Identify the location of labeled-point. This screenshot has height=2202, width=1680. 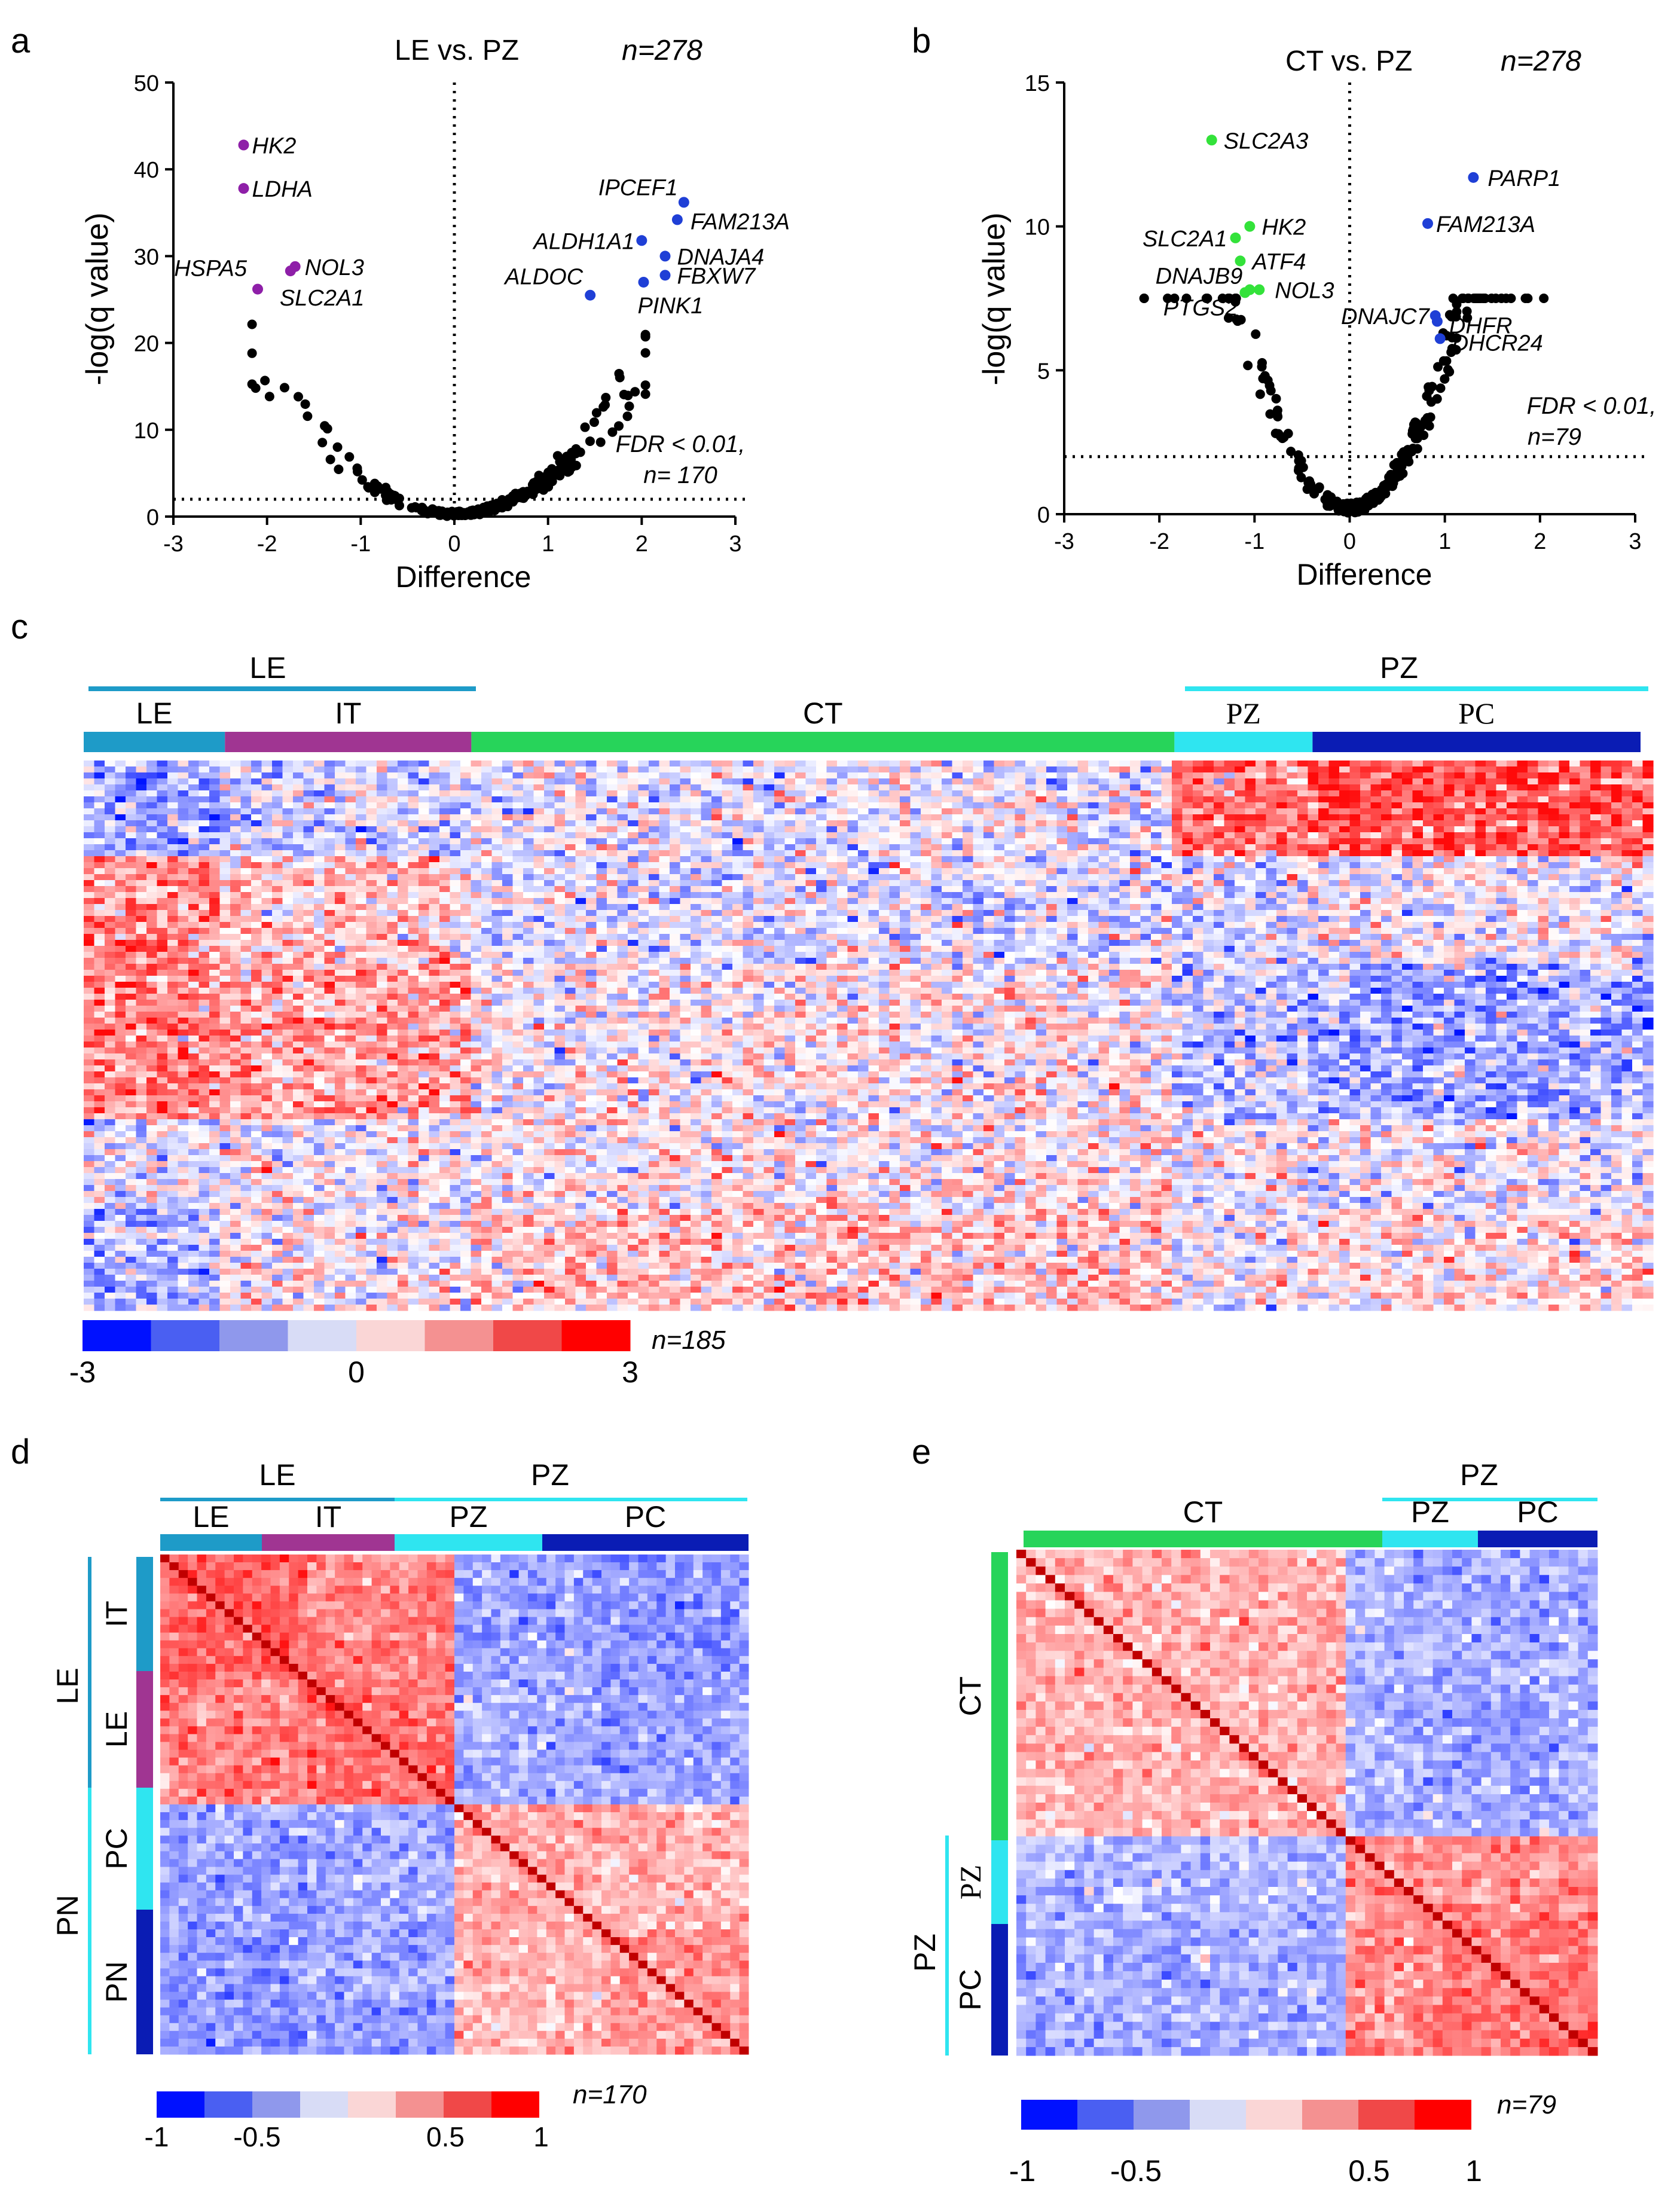
(665, 275).